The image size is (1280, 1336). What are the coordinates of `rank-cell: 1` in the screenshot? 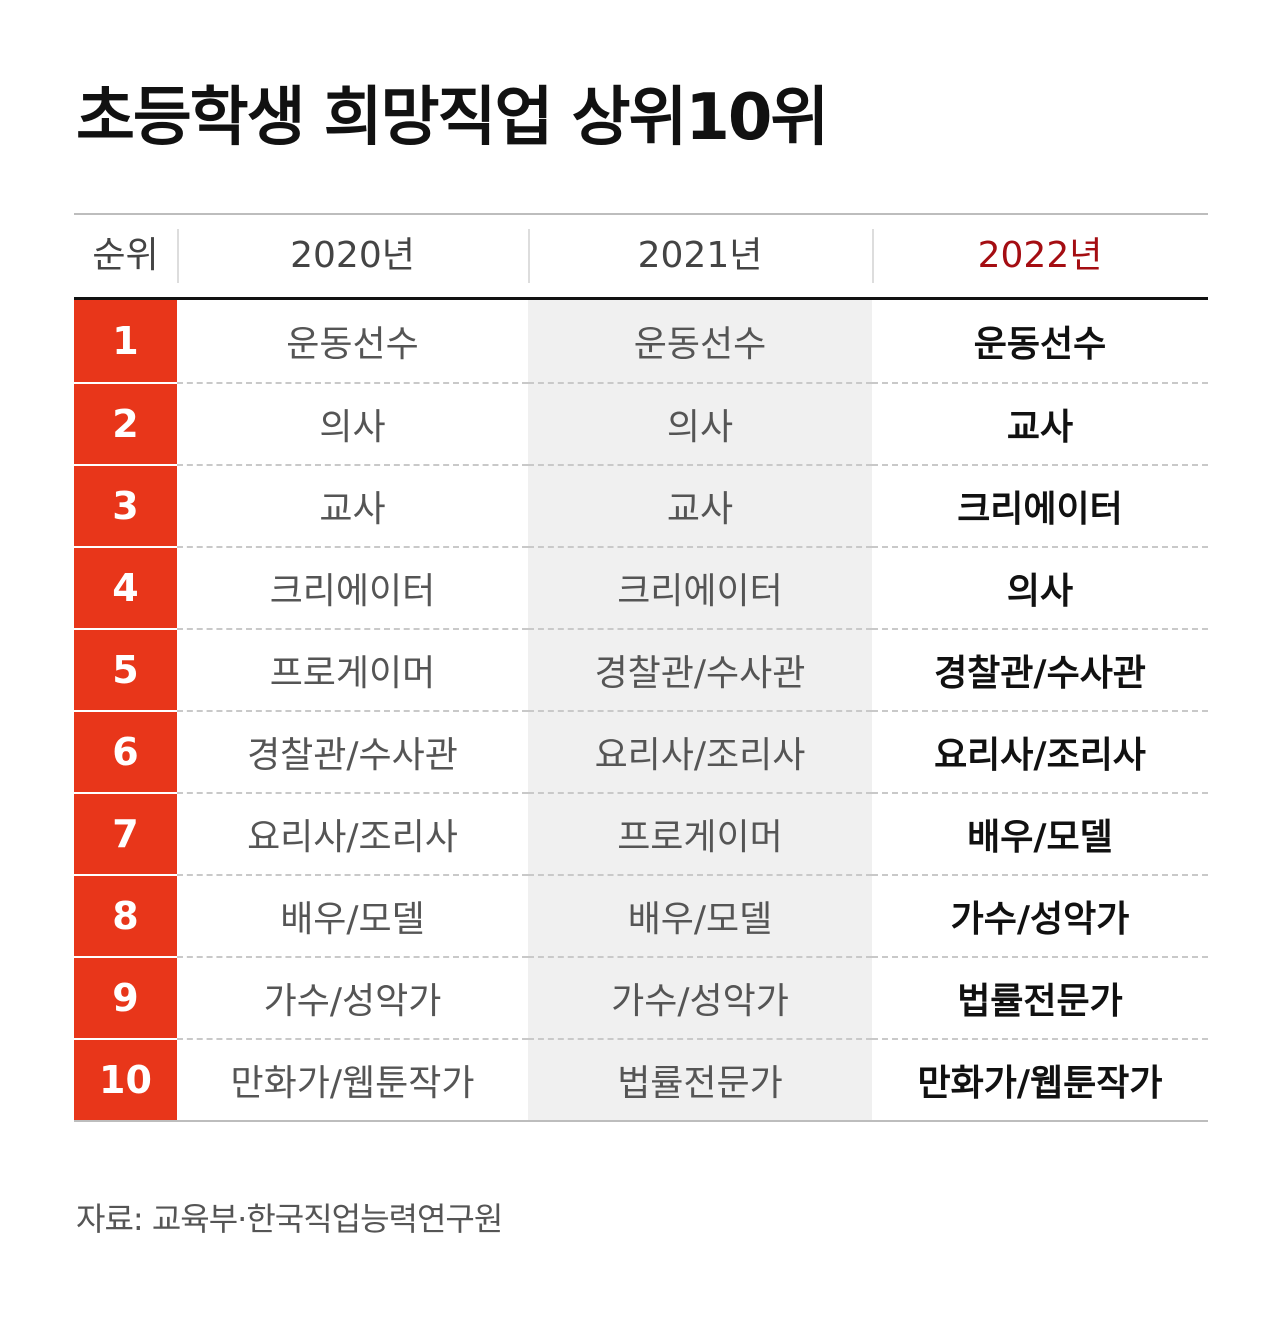 It's located at (125, 341).